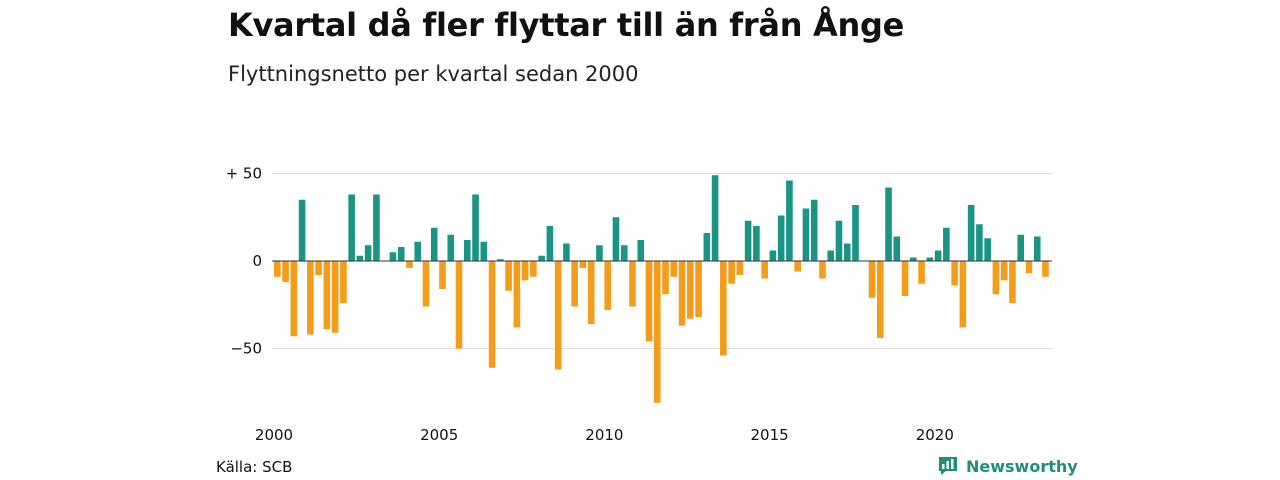 This screenshot has width=1280, height=480. What do you see at coordinates (246, 349) in the screenshot?
I see `y-tick-label: −50` at bounding box center [246, 349].